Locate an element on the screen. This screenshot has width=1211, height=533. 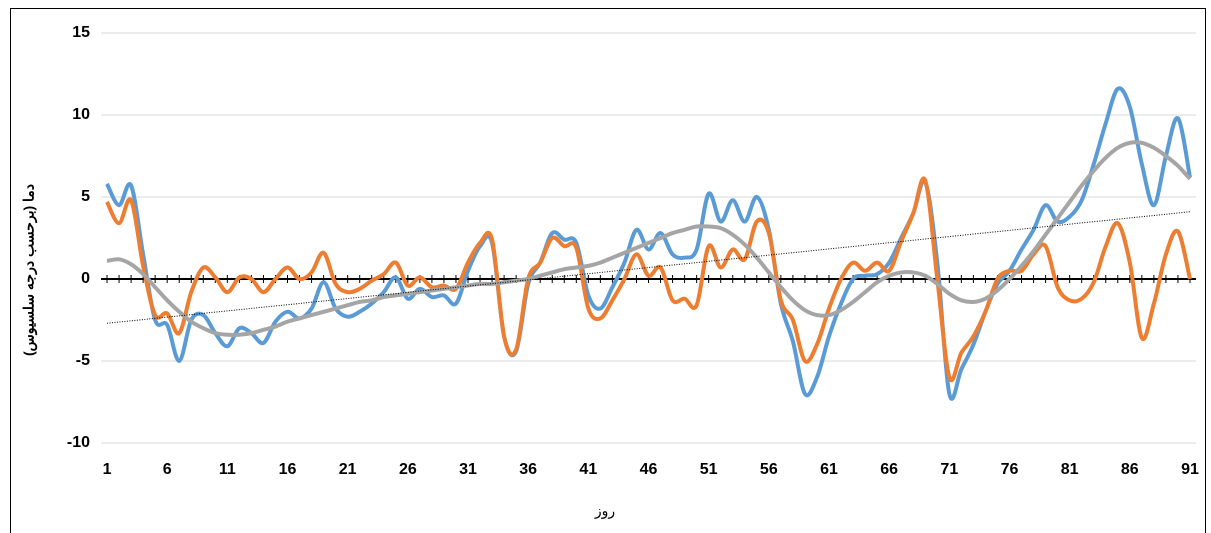
x-tick-label: 16 is located at coordinates (288, 469).